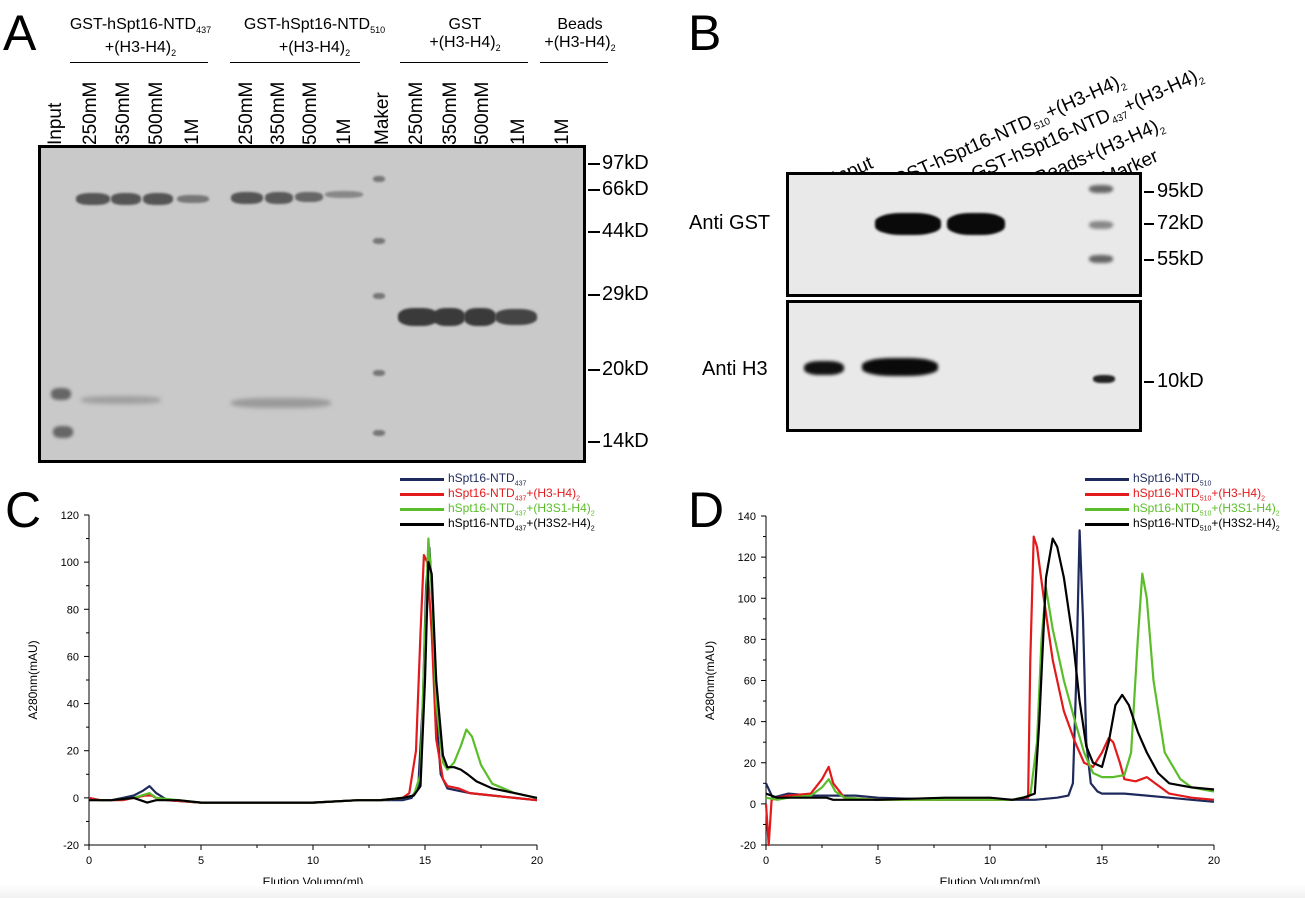  I want to click on panel-c-letter: C, so click(23, 510).